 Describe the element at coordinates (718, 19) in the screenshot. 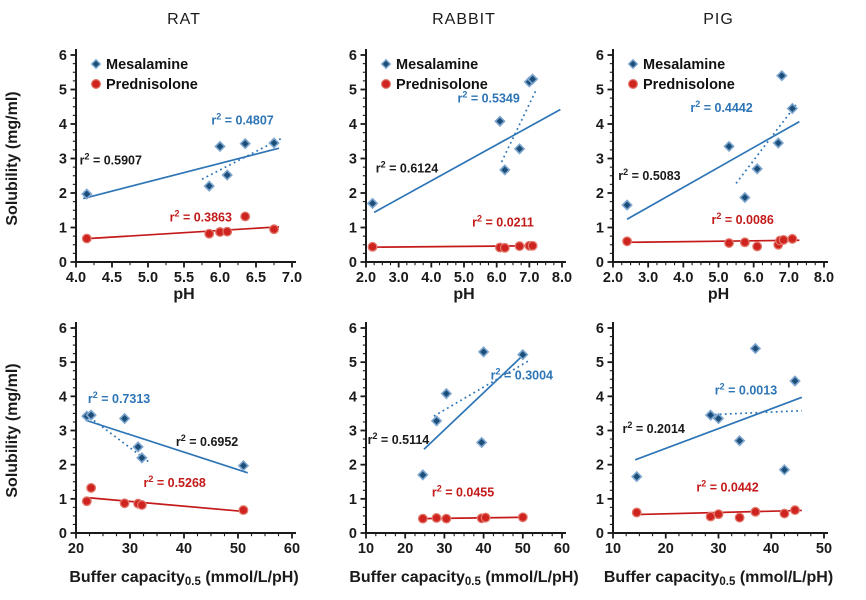

I see `chart-title: PIG` at that location.